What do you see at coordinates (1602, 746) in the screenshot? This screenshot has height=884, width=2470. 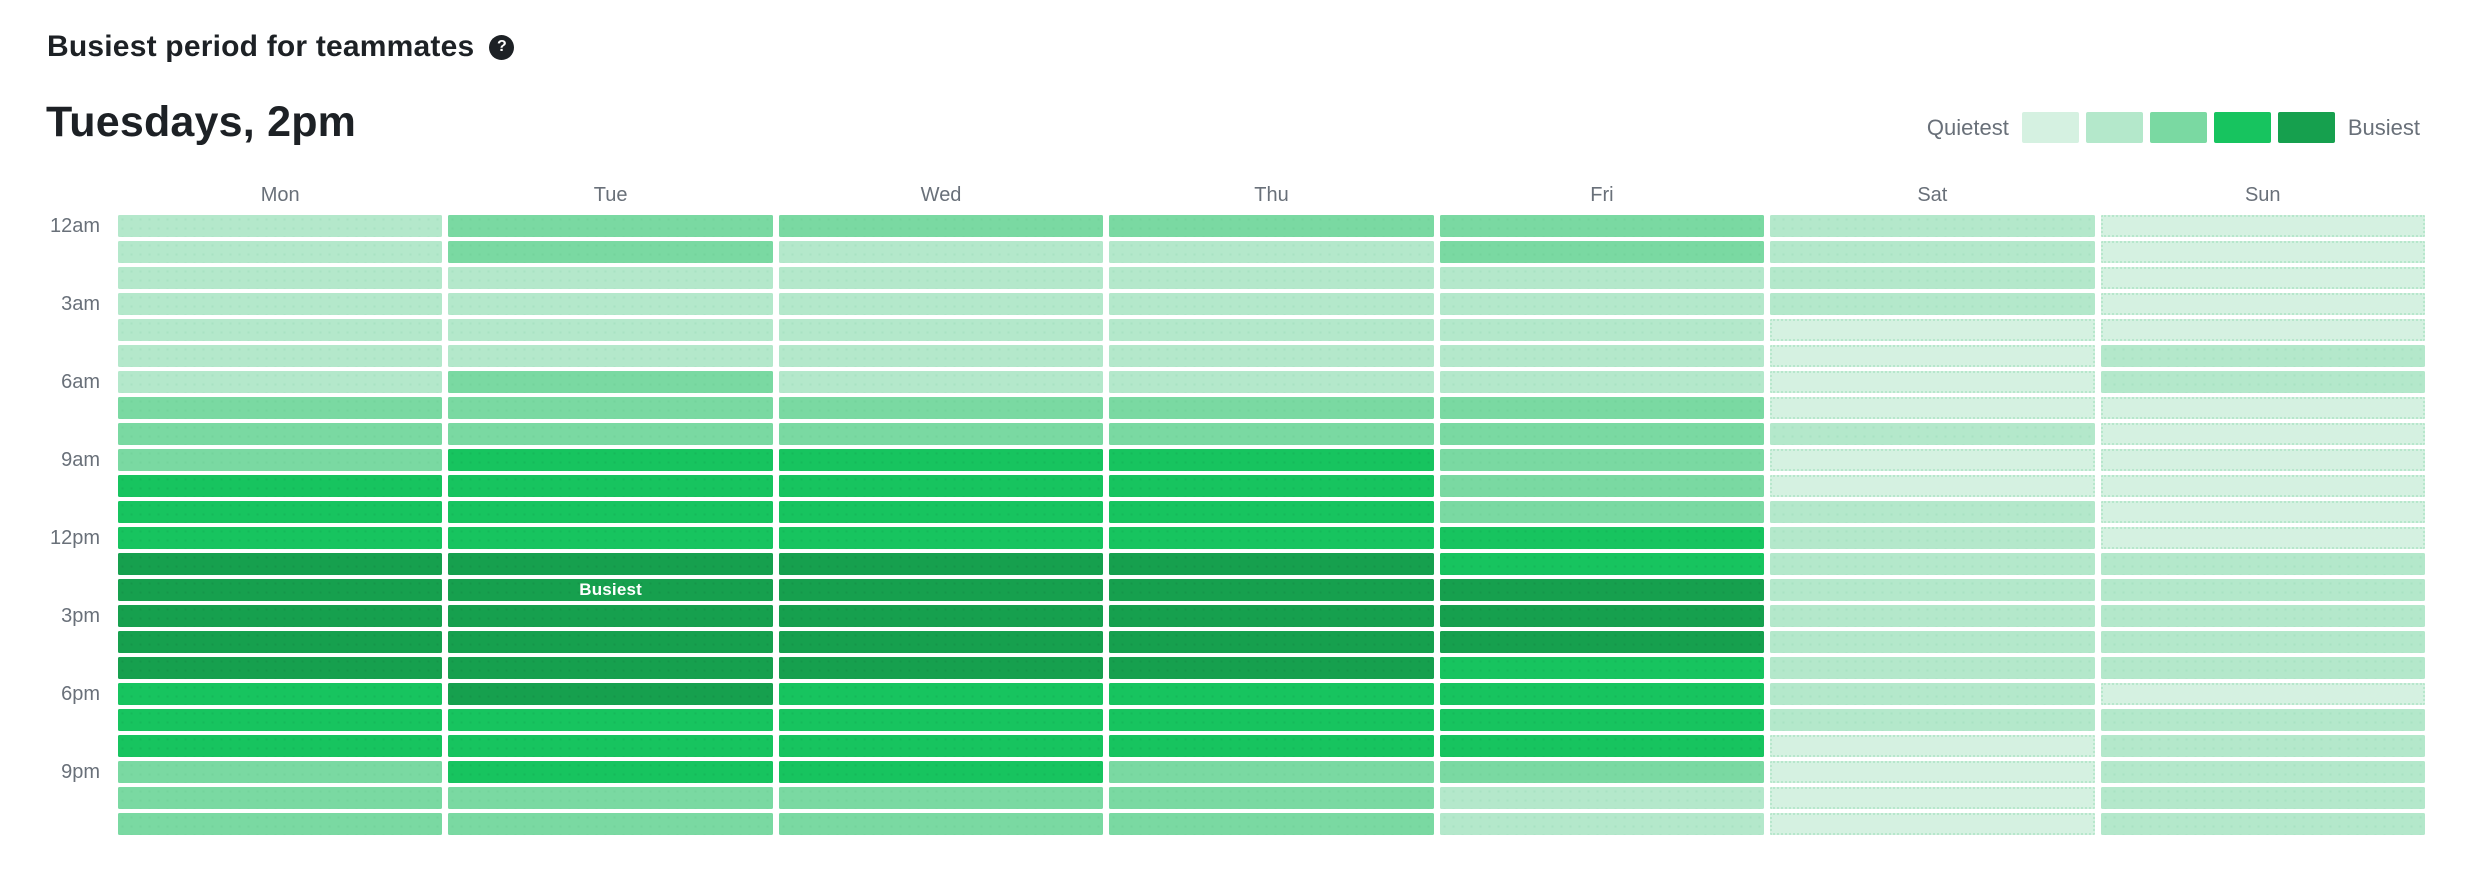 I see `heatmap-cell-fri-8pm` at bounding box center [1602, 746].